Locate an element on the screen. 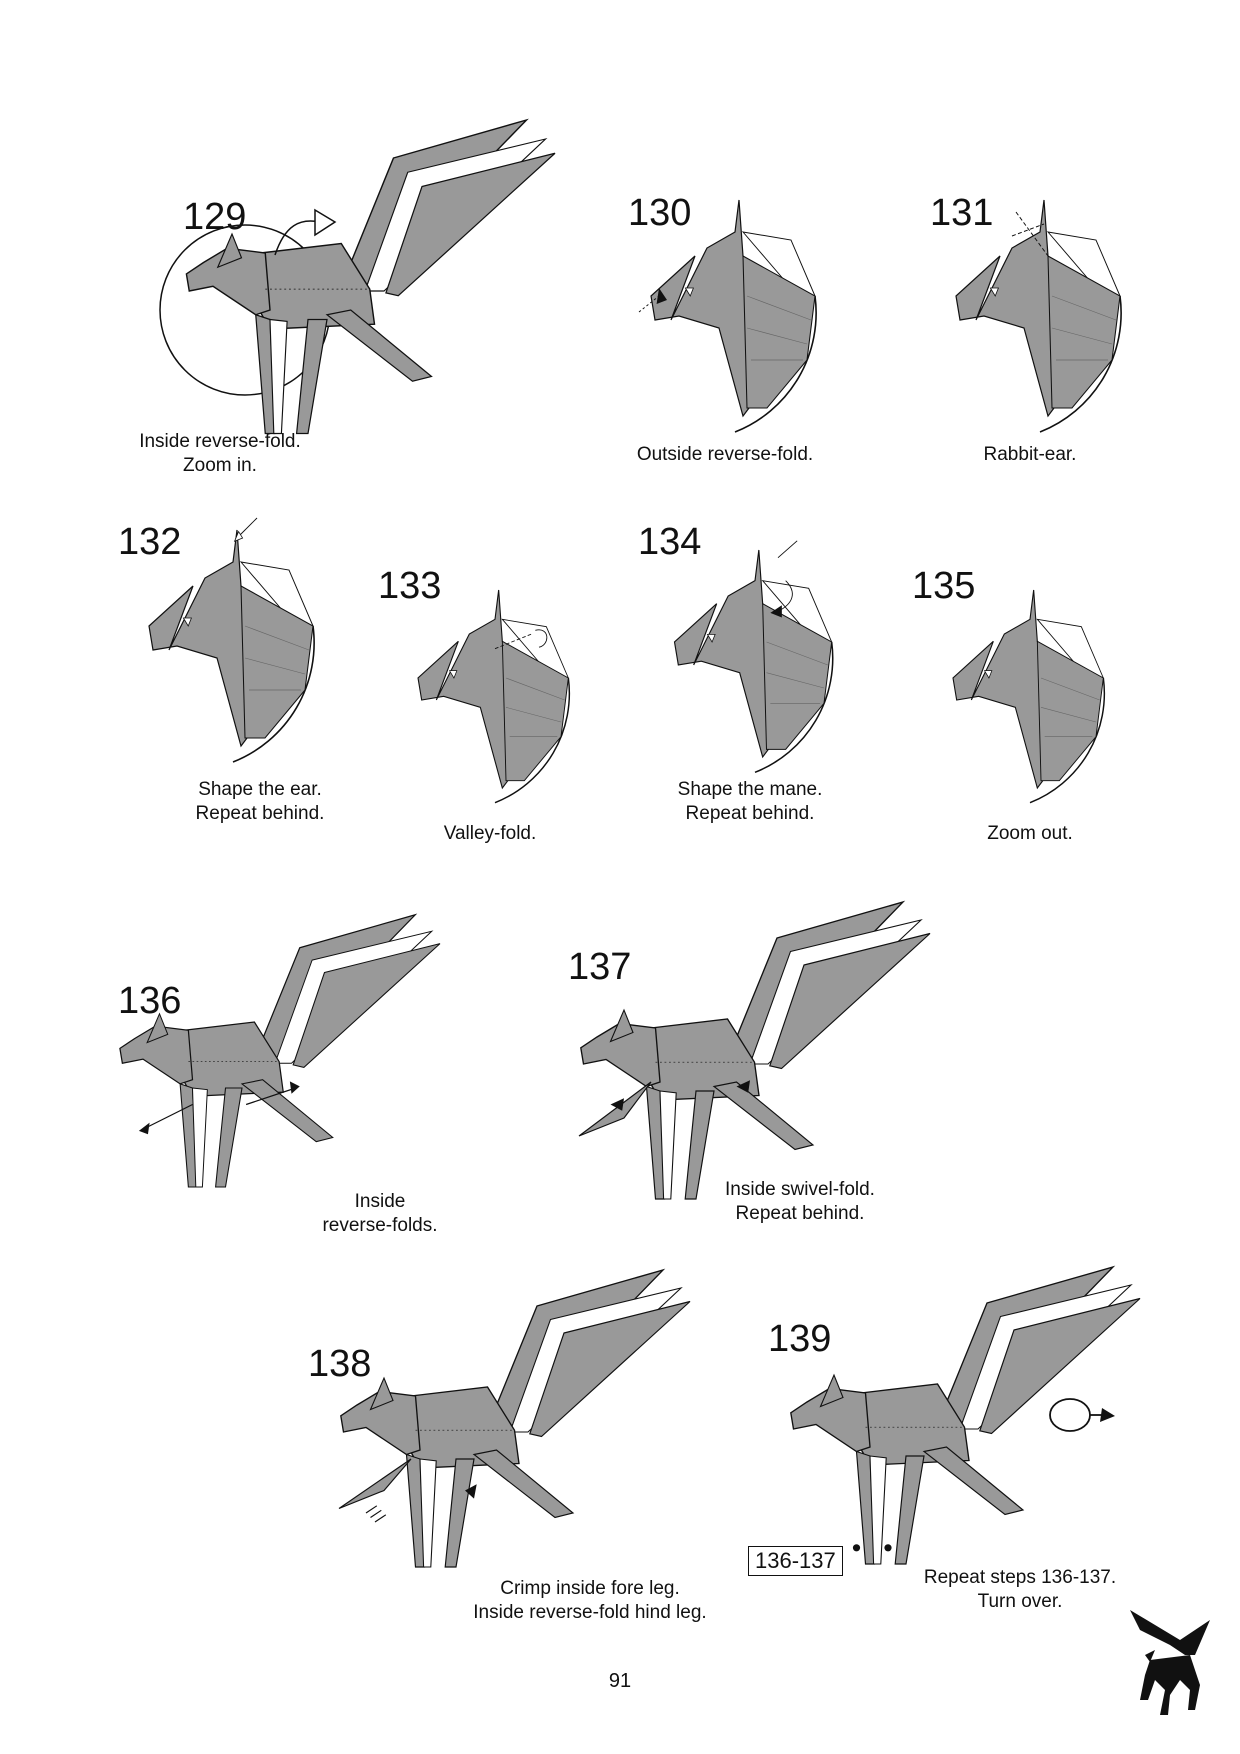  step-137-caption: Inside swivel-fold. Repeat behind. is located at coordinates (800, 1202).